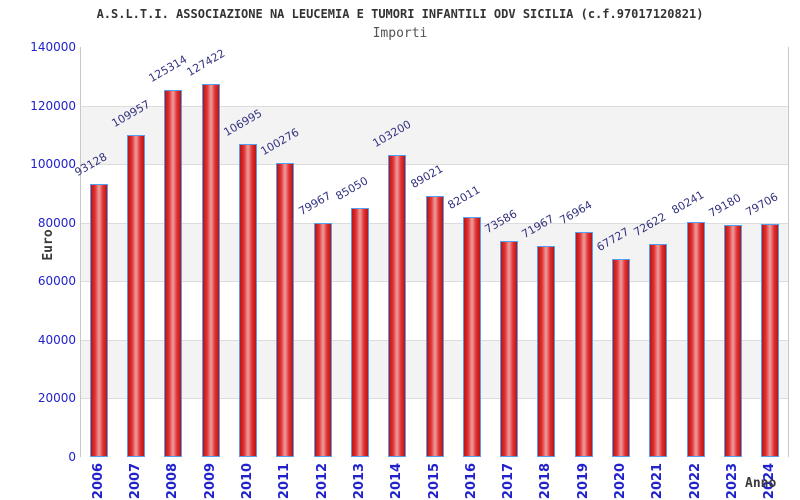 The width and height of the screenshot is (800, 500). Describe the element at coordinates (359, 481) in the screenshot. I see `x-tick-label: 2013` at that location.